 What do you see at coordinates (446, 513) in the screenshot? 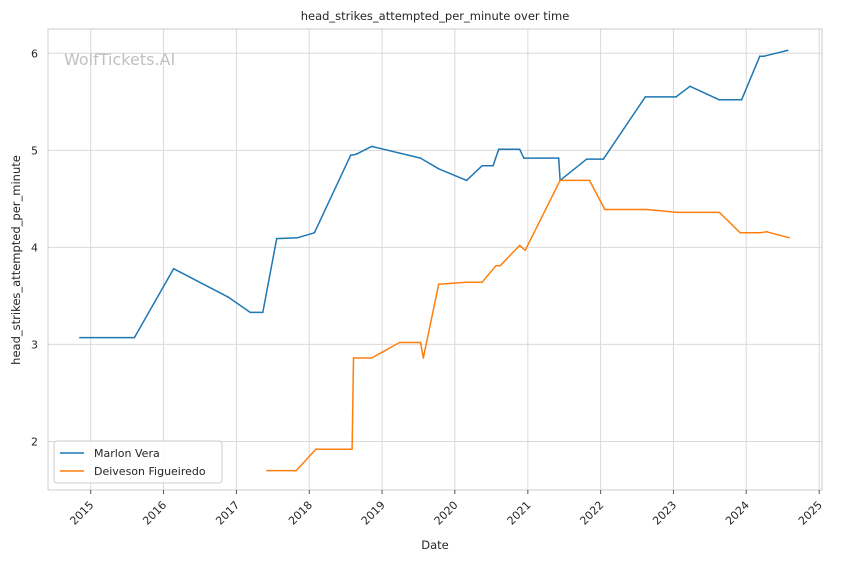
I see `x-tick-label: 2020` at bounding box center [446, 513].